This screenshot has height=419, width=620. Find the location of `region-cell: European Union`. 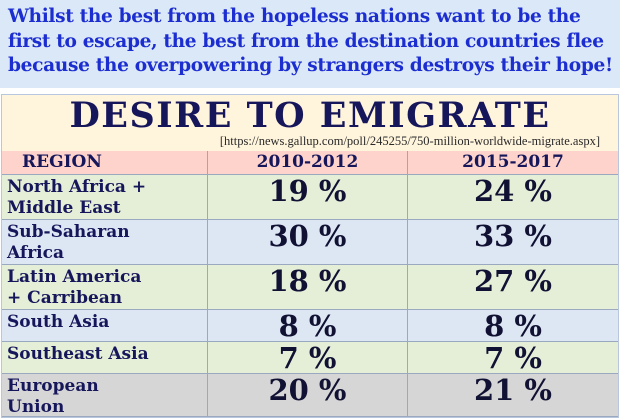

region-cell: European Union is located at coordinates (105, 395).